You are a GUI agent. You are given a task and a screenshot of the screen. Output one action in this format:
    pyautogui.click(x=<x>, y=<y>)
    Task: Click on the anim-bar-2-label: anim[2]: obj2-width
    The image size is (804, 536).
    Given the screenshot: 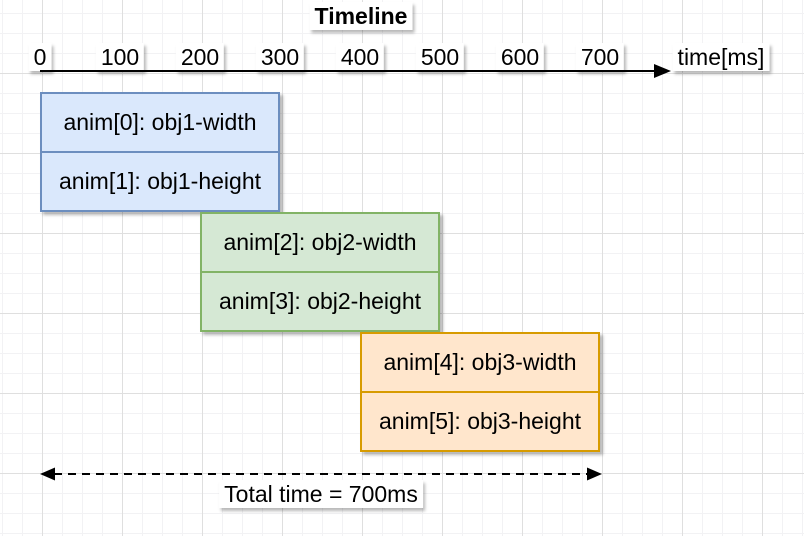 What is the action you would take?
    pyautogui.click(x=320, y=242)
    